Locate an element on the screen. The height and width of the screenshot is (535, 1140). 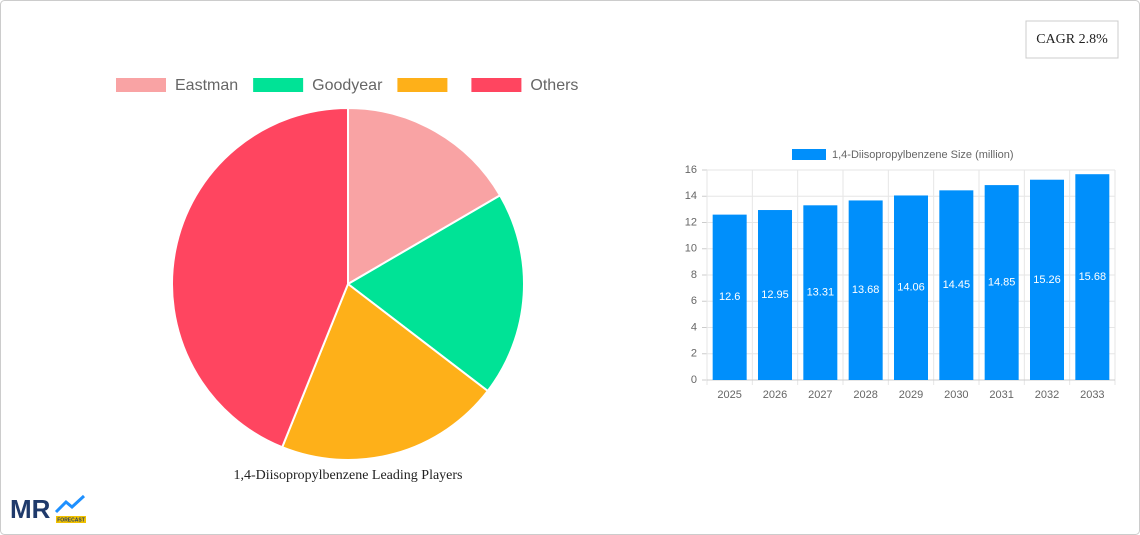
value-label: 12.6 is located at coordinates (729, 297).